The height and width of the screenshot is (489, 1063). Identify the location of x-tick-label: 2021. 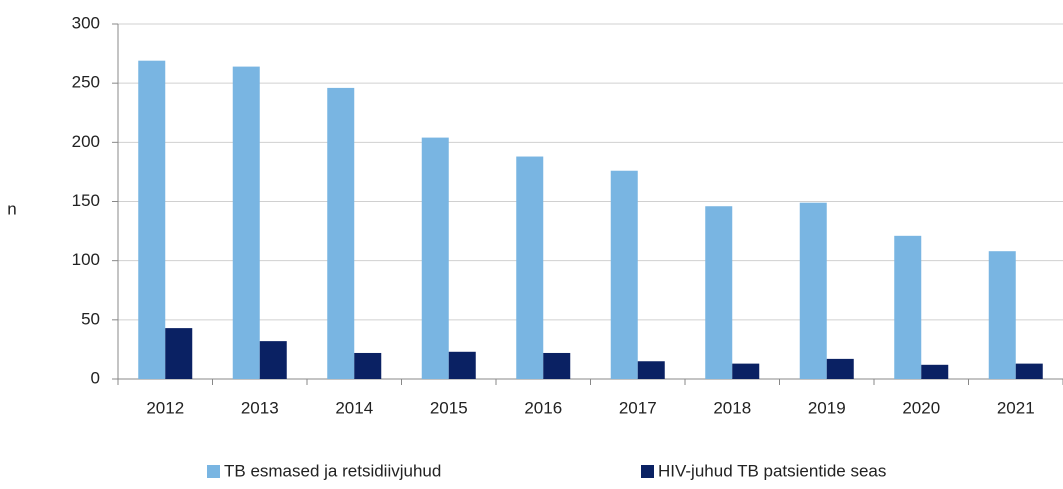
(1016, 407).